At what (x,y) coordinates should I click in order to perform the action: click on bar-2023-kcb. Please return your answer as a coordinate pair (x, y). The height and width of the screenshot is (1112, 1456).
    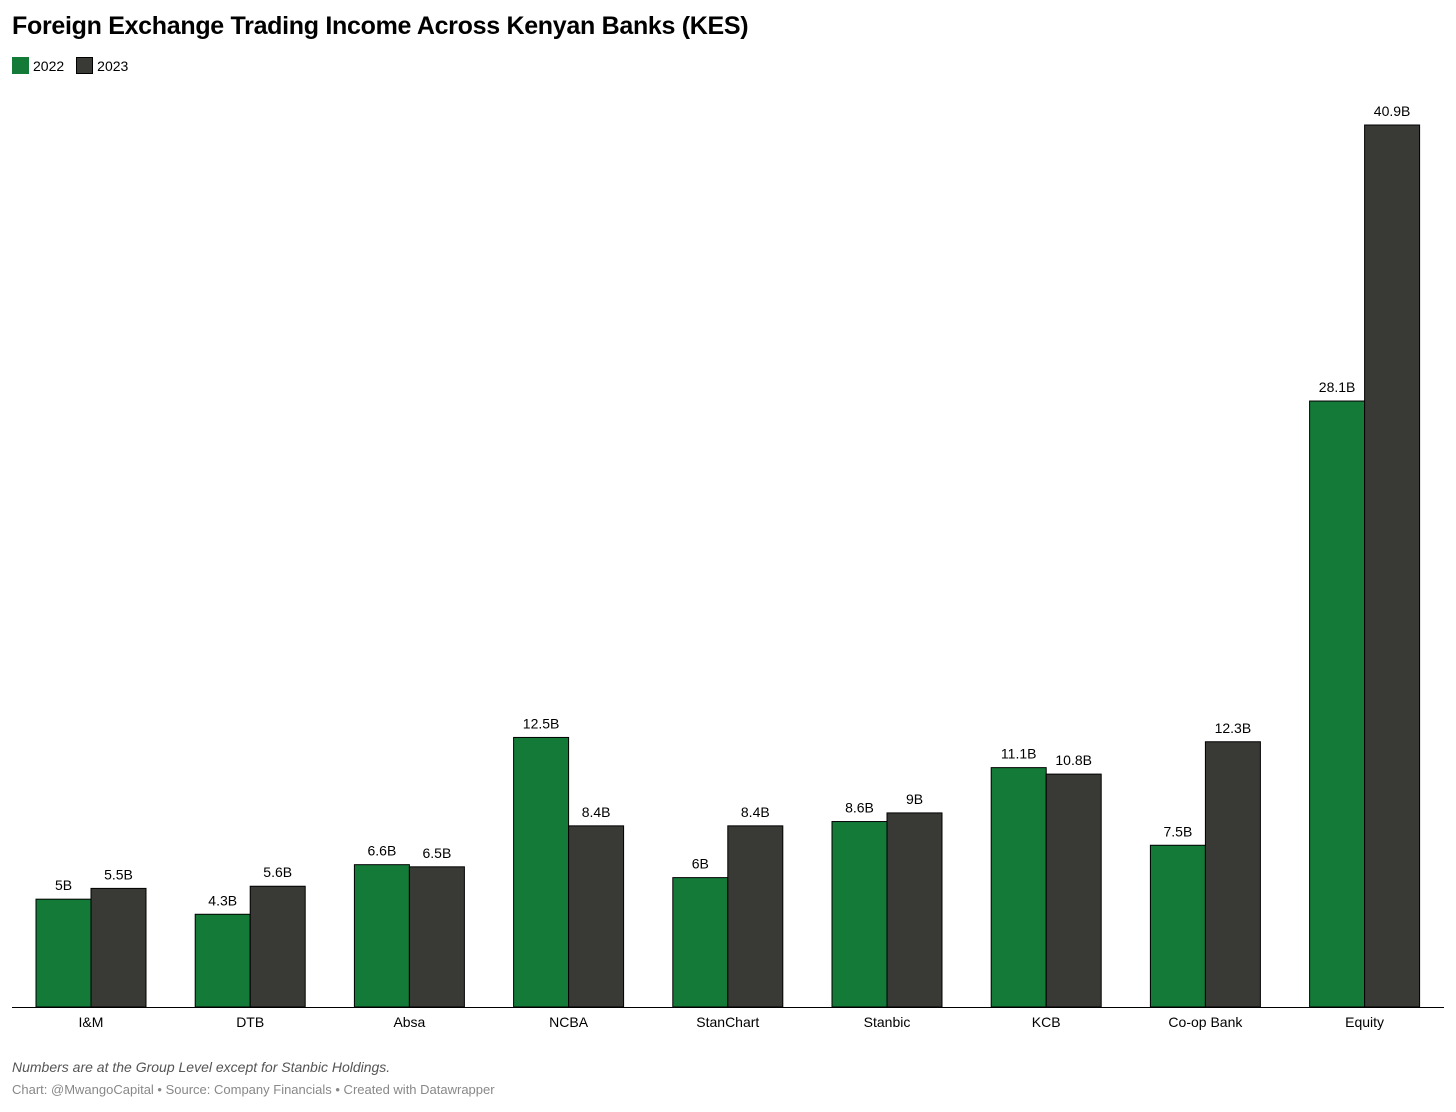
    Looking at the image, I should click on (1073, 890).